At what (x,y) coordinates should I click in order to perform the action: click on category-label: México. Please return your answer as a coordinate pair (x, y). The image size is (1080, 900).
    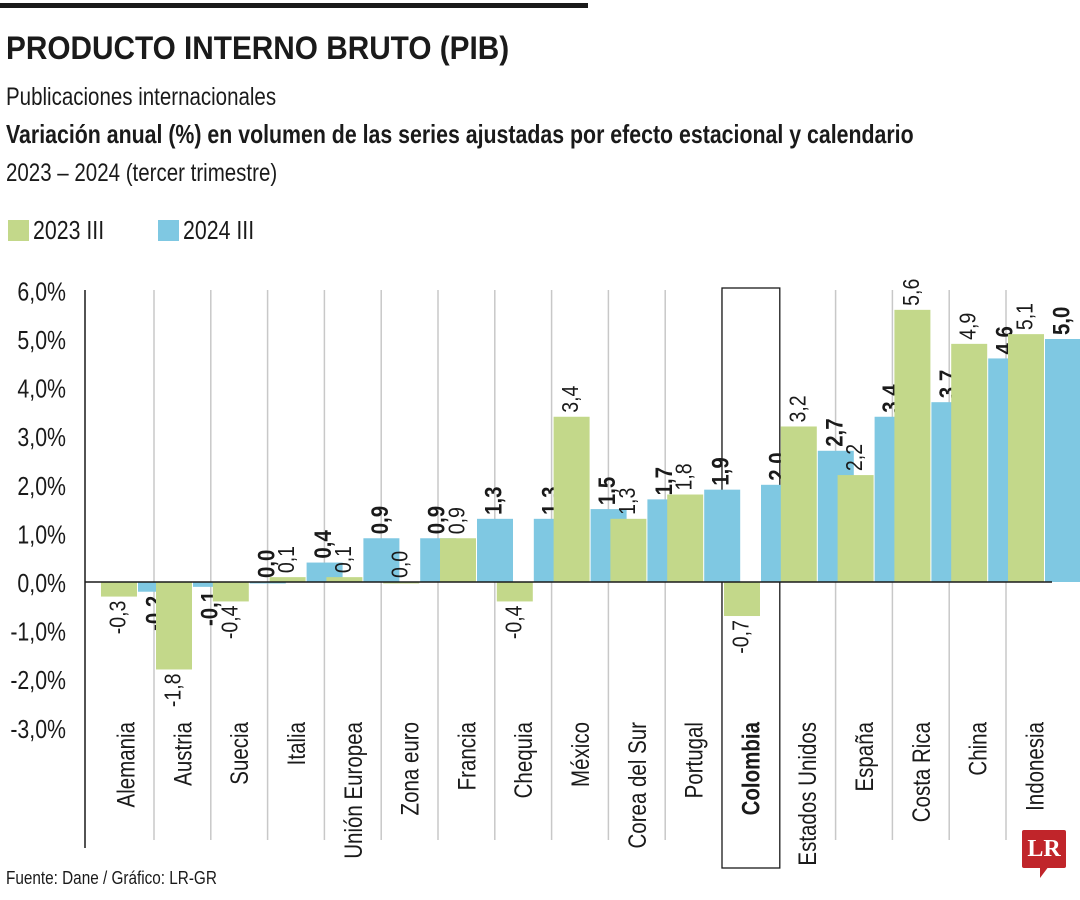
    Looking at the image, I should click on (580, 754).